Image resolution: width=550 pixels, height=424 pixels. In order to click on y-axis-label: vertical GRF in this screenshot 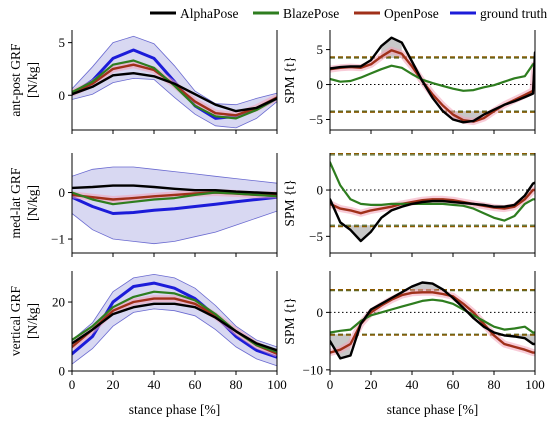, I will do `click(15, 320)`.